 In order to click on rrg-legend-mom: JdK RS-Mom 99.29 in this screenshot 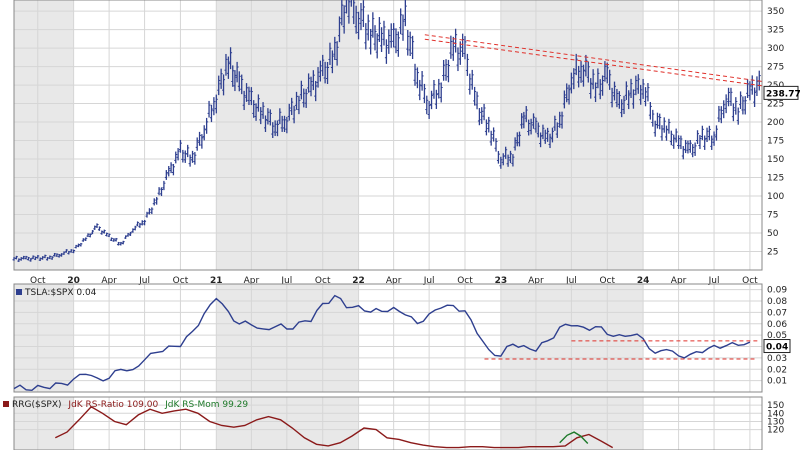, I will do `click(206, 405)`.